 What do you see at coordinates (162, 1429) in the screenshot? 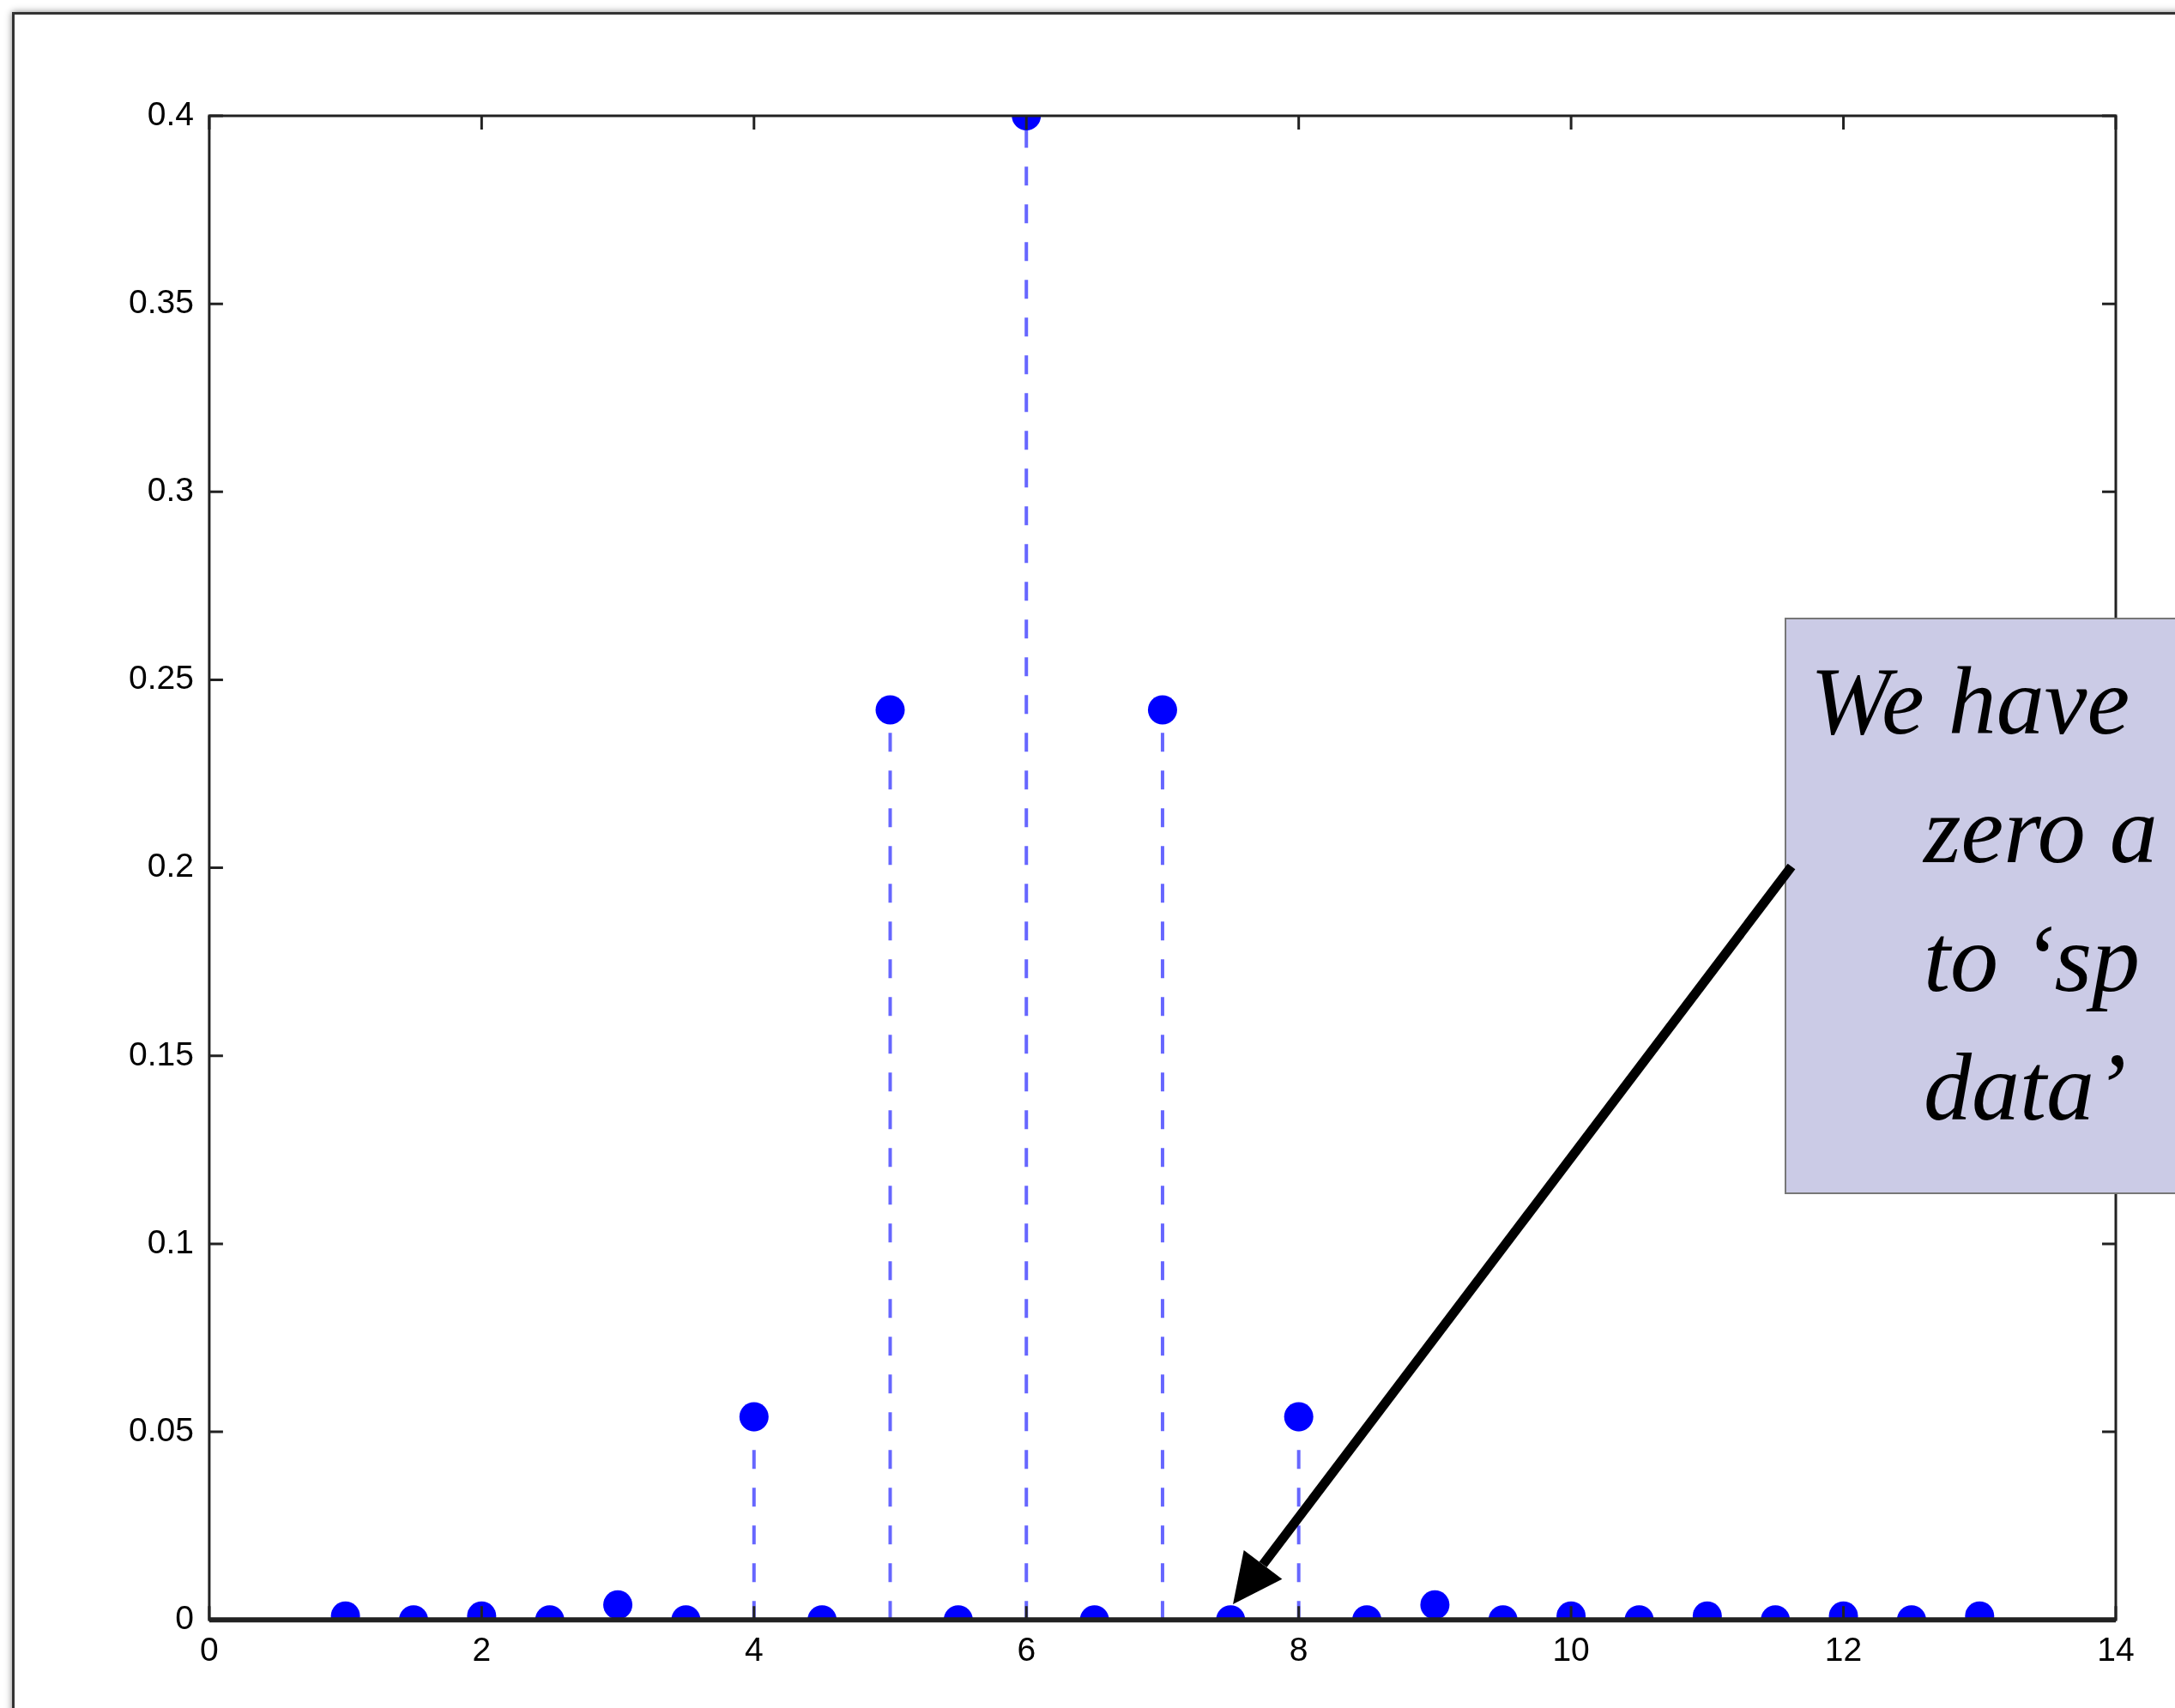
I see `y-tick-label: 0.05` at bounding box center [162, 1429].